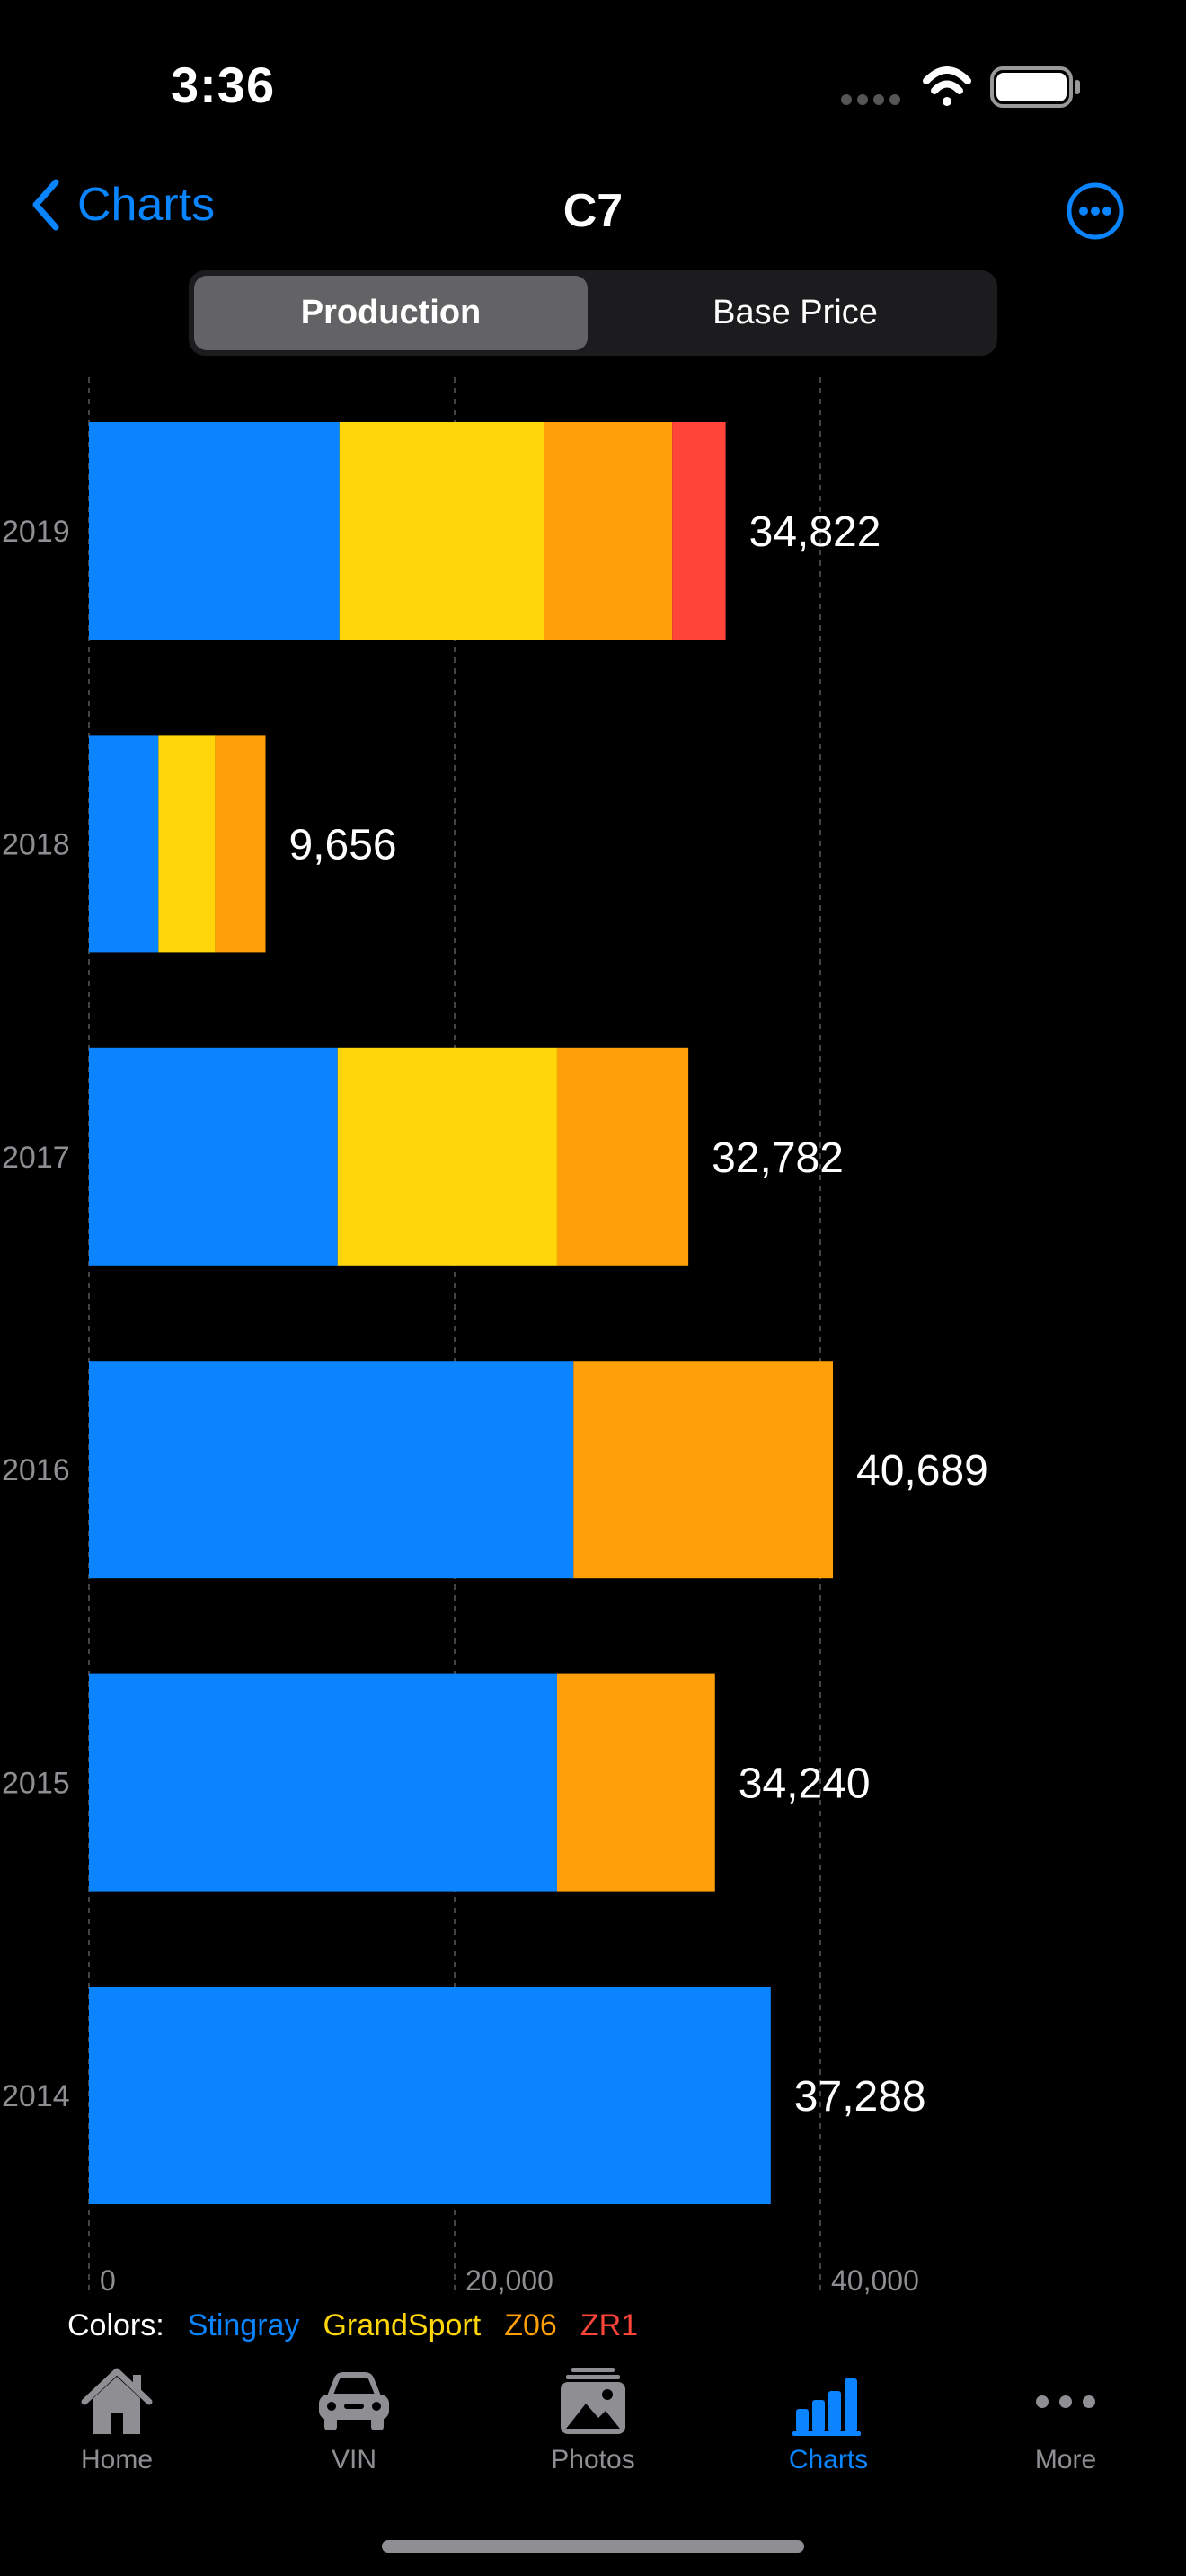 This screenshot has height=2576, width=1186. I want to click on tab-home: Home, so click(117, 2425).